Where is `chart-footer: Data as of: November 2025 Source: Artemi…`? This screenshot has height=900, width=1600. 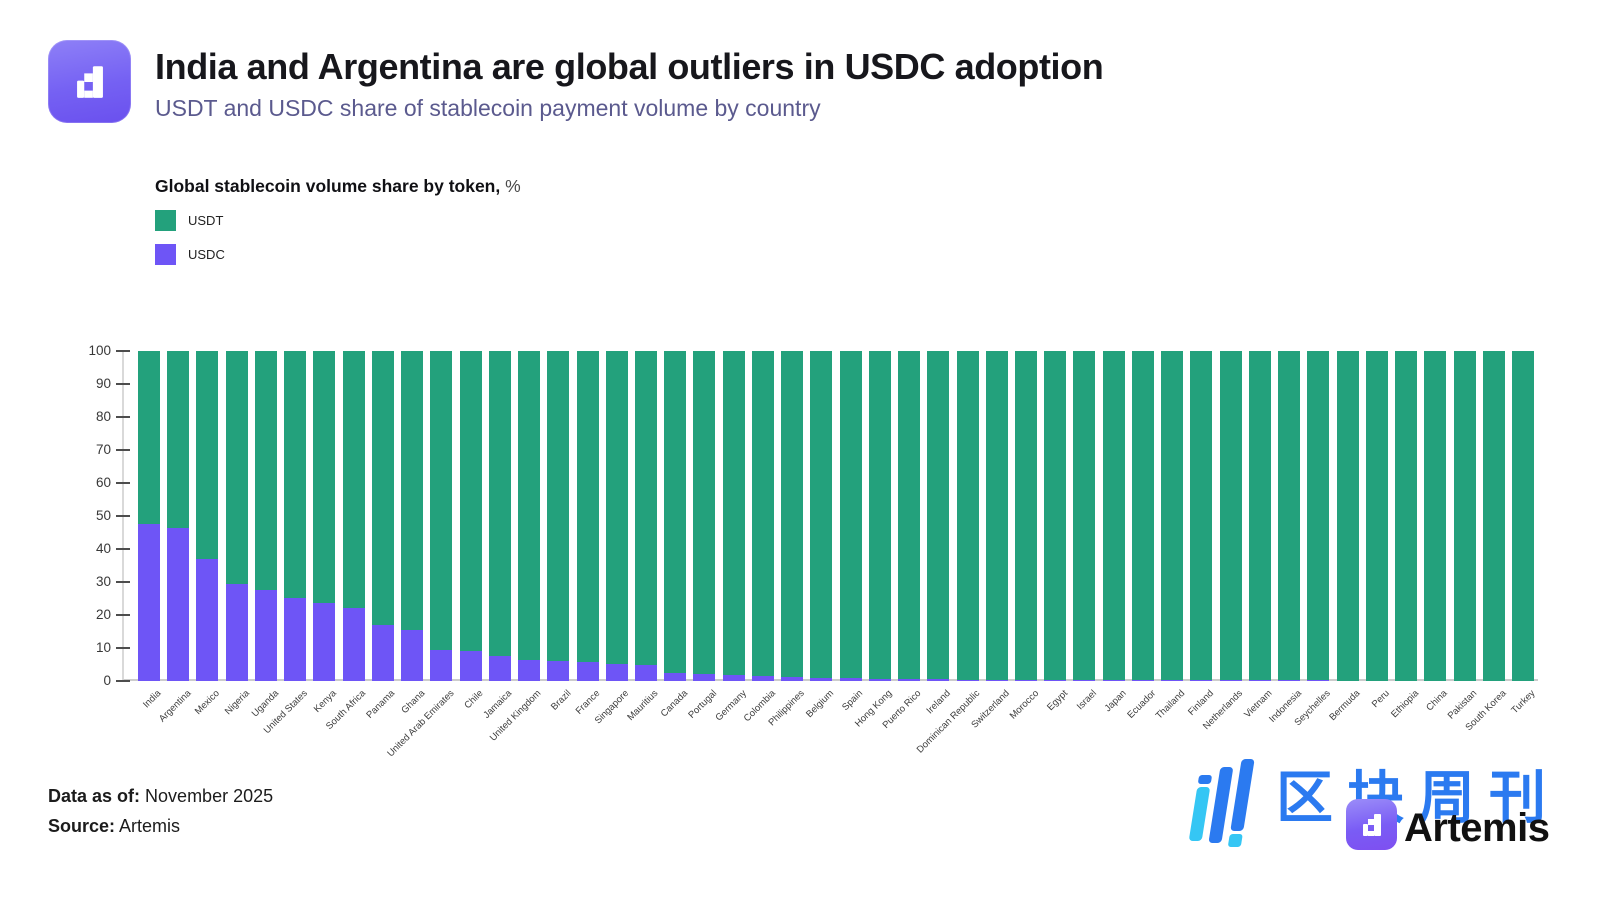
chart-footer: Data as of: November 2025 Source: Artemi… is located at coordinates (160, 811).